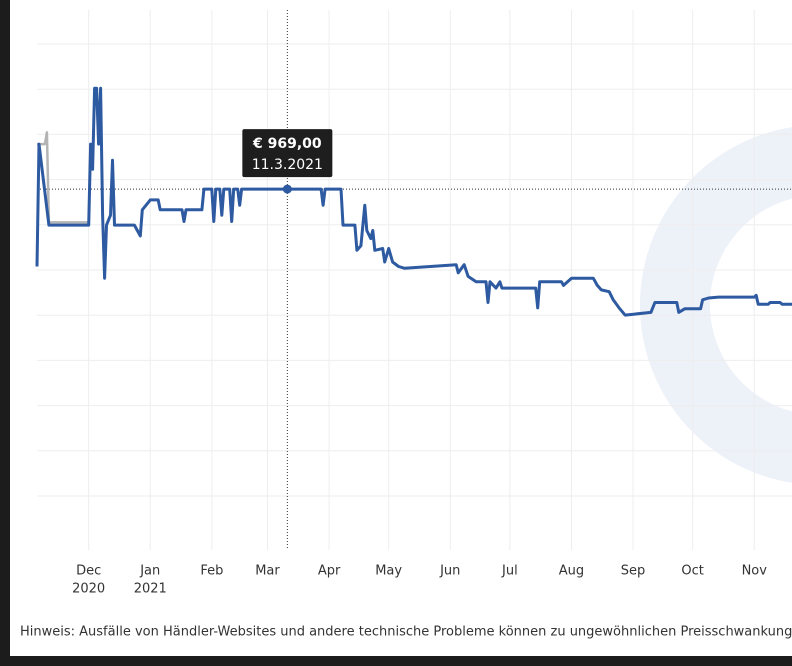  Describe the element at coordinates (287, 153) in the screenshot. I see `tooltip-box` at that location.